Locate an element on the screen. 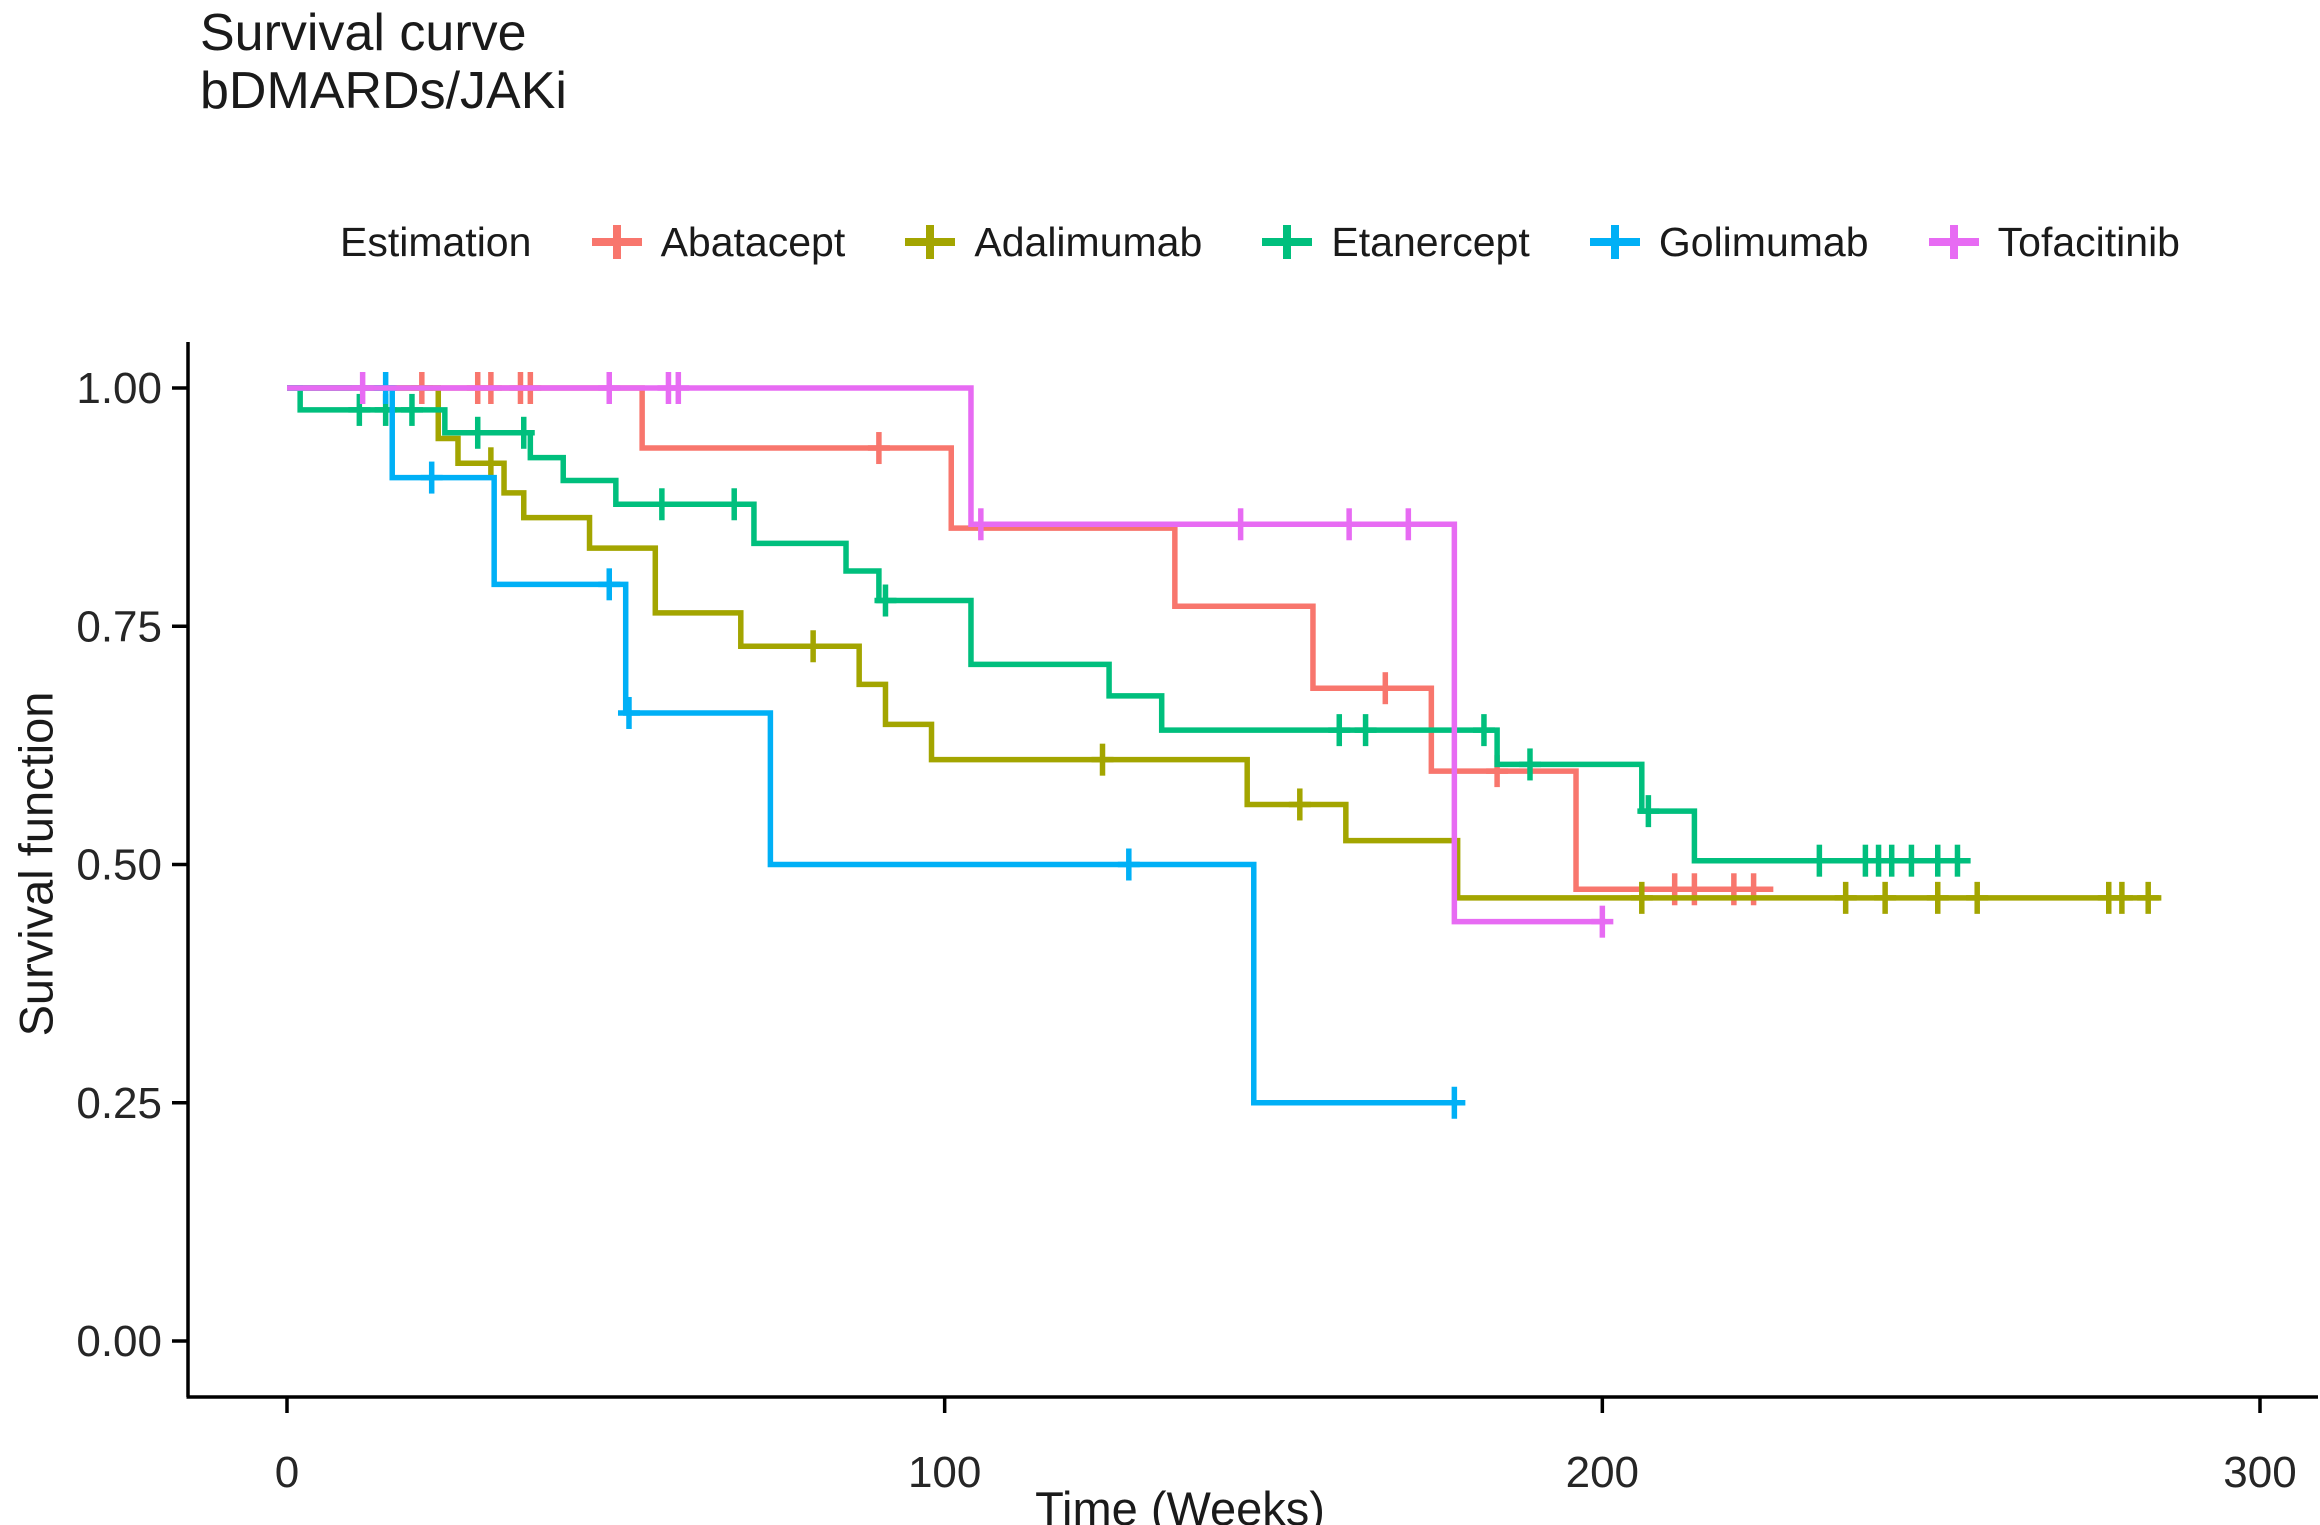 The image size is (2320, 1525). y-axis-ticks: 1.00 0.75 0.50 0.25 0.00 is located at coordinates (132, 865).